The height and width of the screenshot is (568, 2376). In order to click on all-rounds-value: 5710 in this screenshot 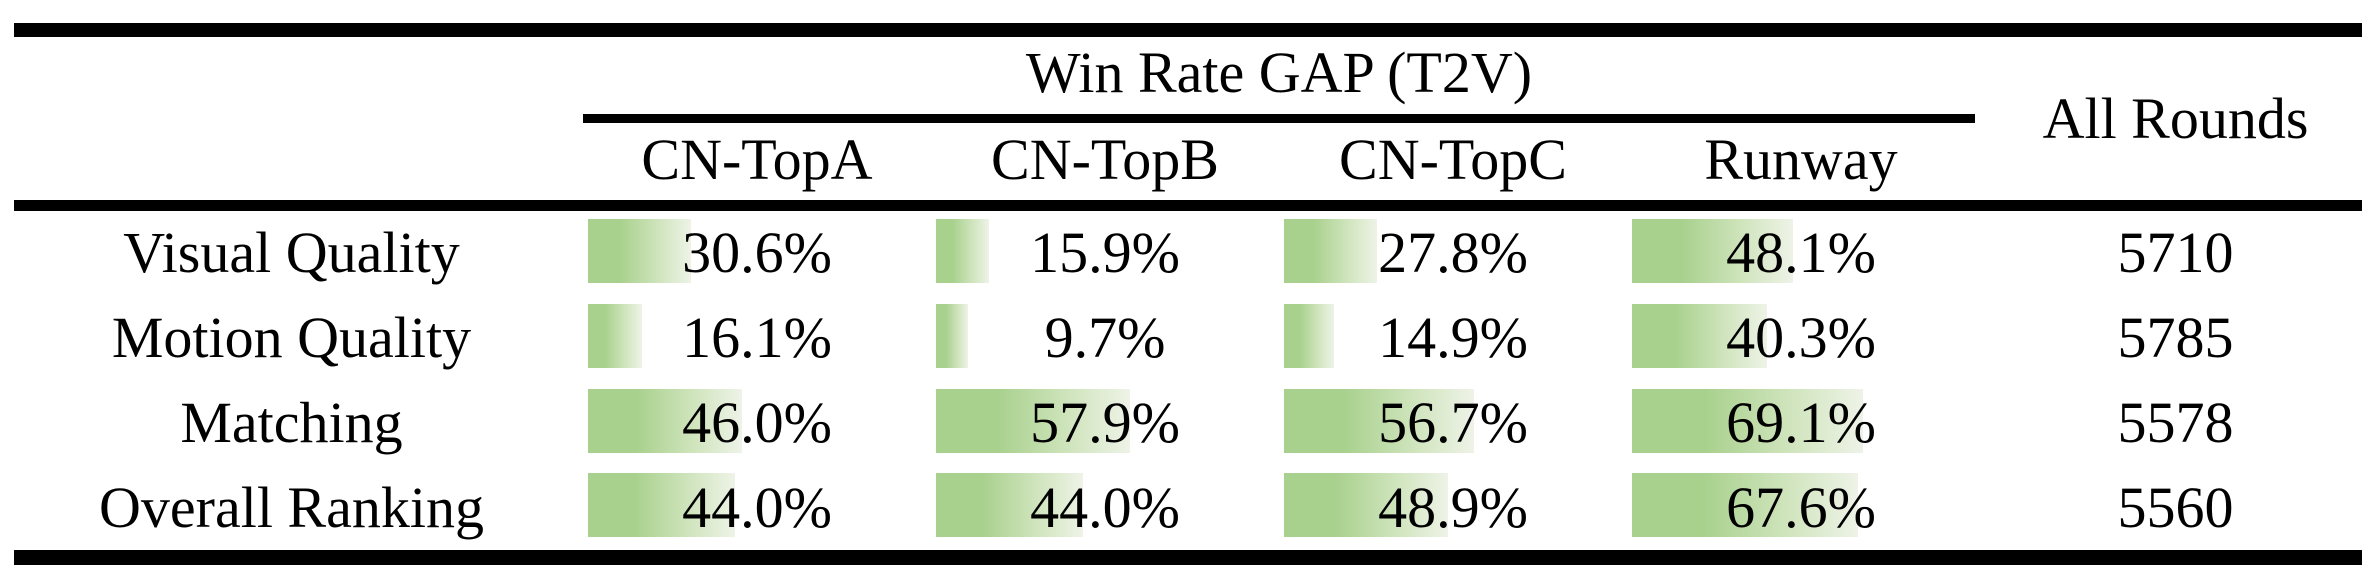, I will do `click(2175, 253)`.